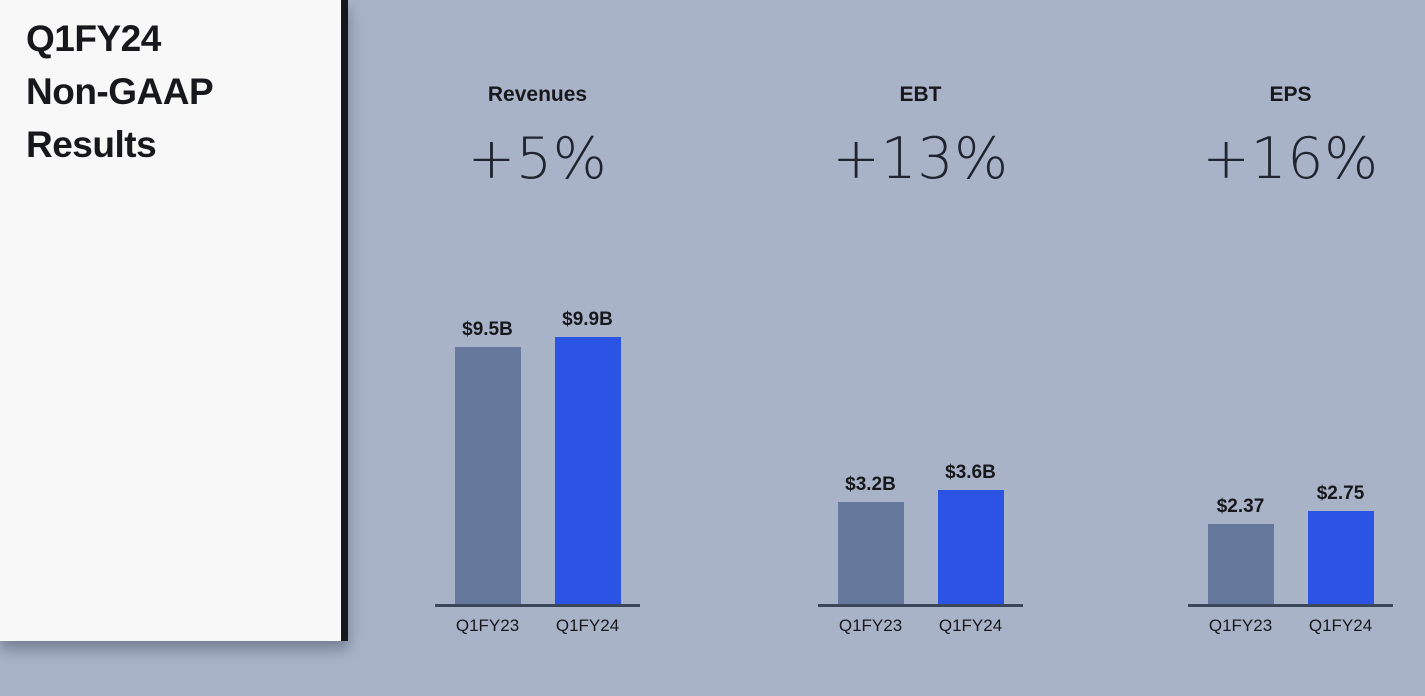  Describe the element at coordinates (487, 329) in the screenshot. I see `bar-value-label-q1fy23: $9.5B` at that location.